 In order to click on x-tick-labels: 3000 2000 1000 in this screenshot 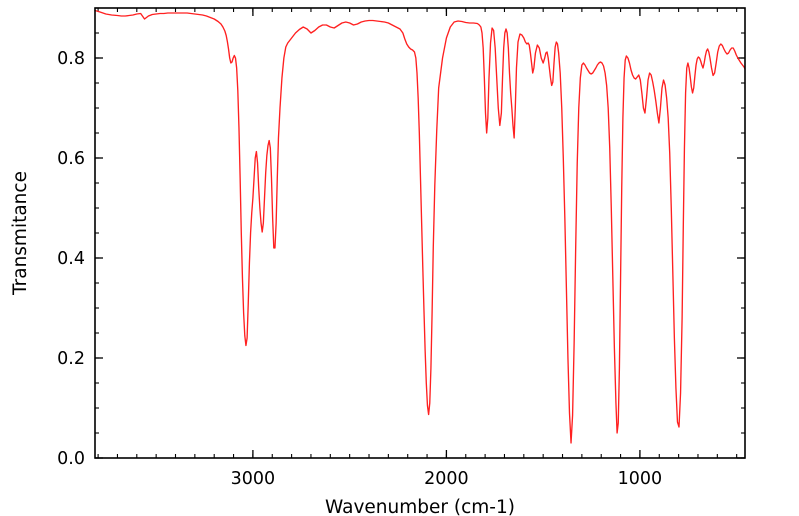, I will do `click(447, 479)`.